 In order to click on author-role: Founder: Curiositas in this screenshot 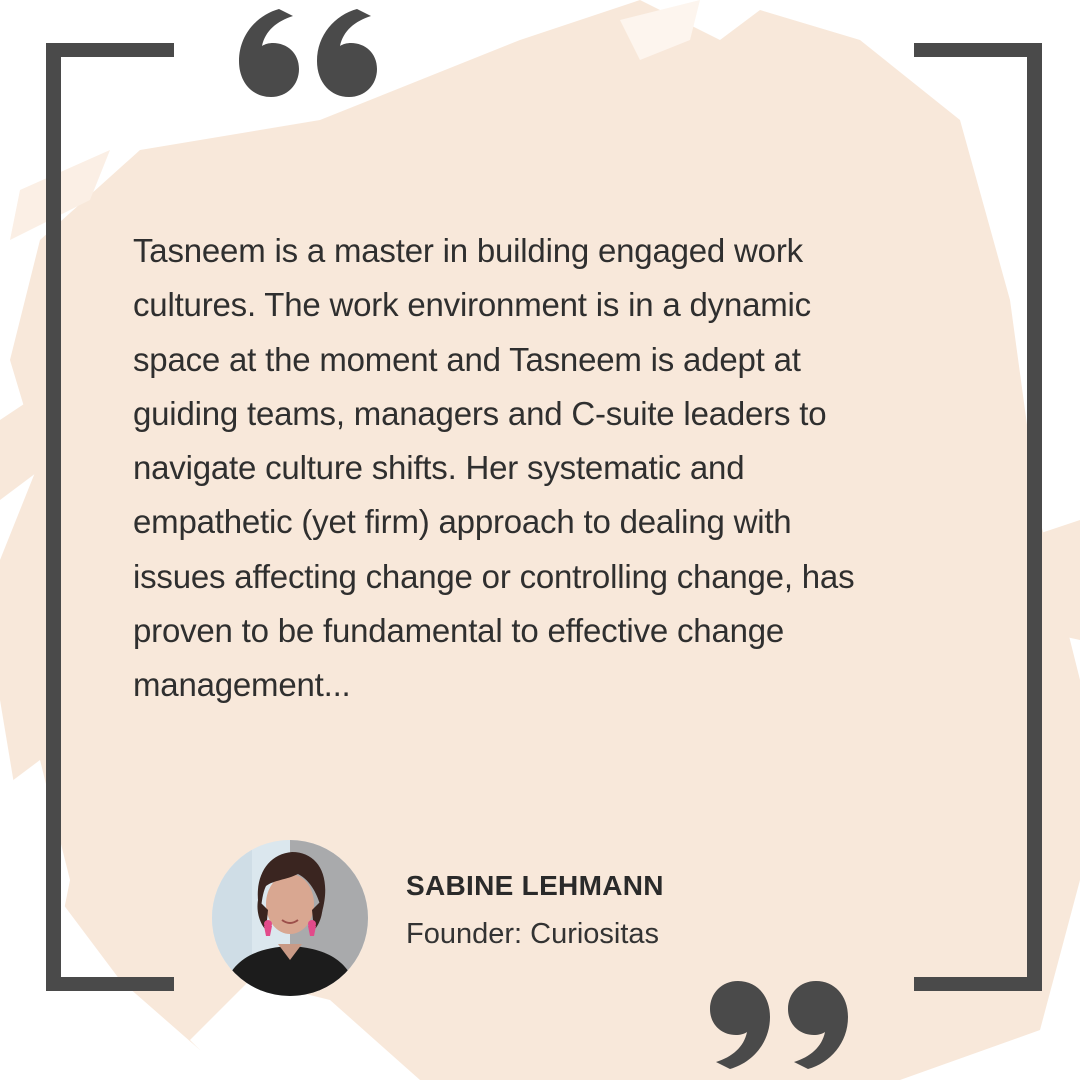, I will do `click(533, 934)`.